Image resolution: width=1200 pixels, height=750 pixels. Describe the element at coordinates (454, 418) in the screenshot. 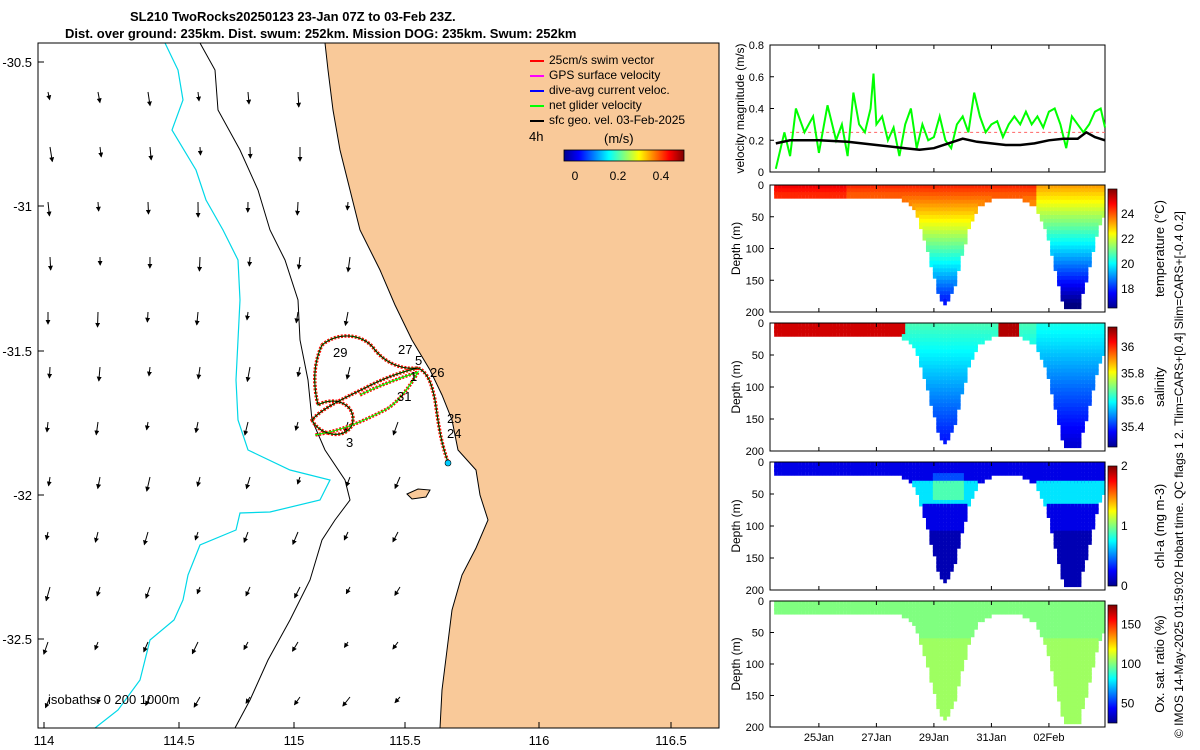

I see `day-label: 25` at that location.